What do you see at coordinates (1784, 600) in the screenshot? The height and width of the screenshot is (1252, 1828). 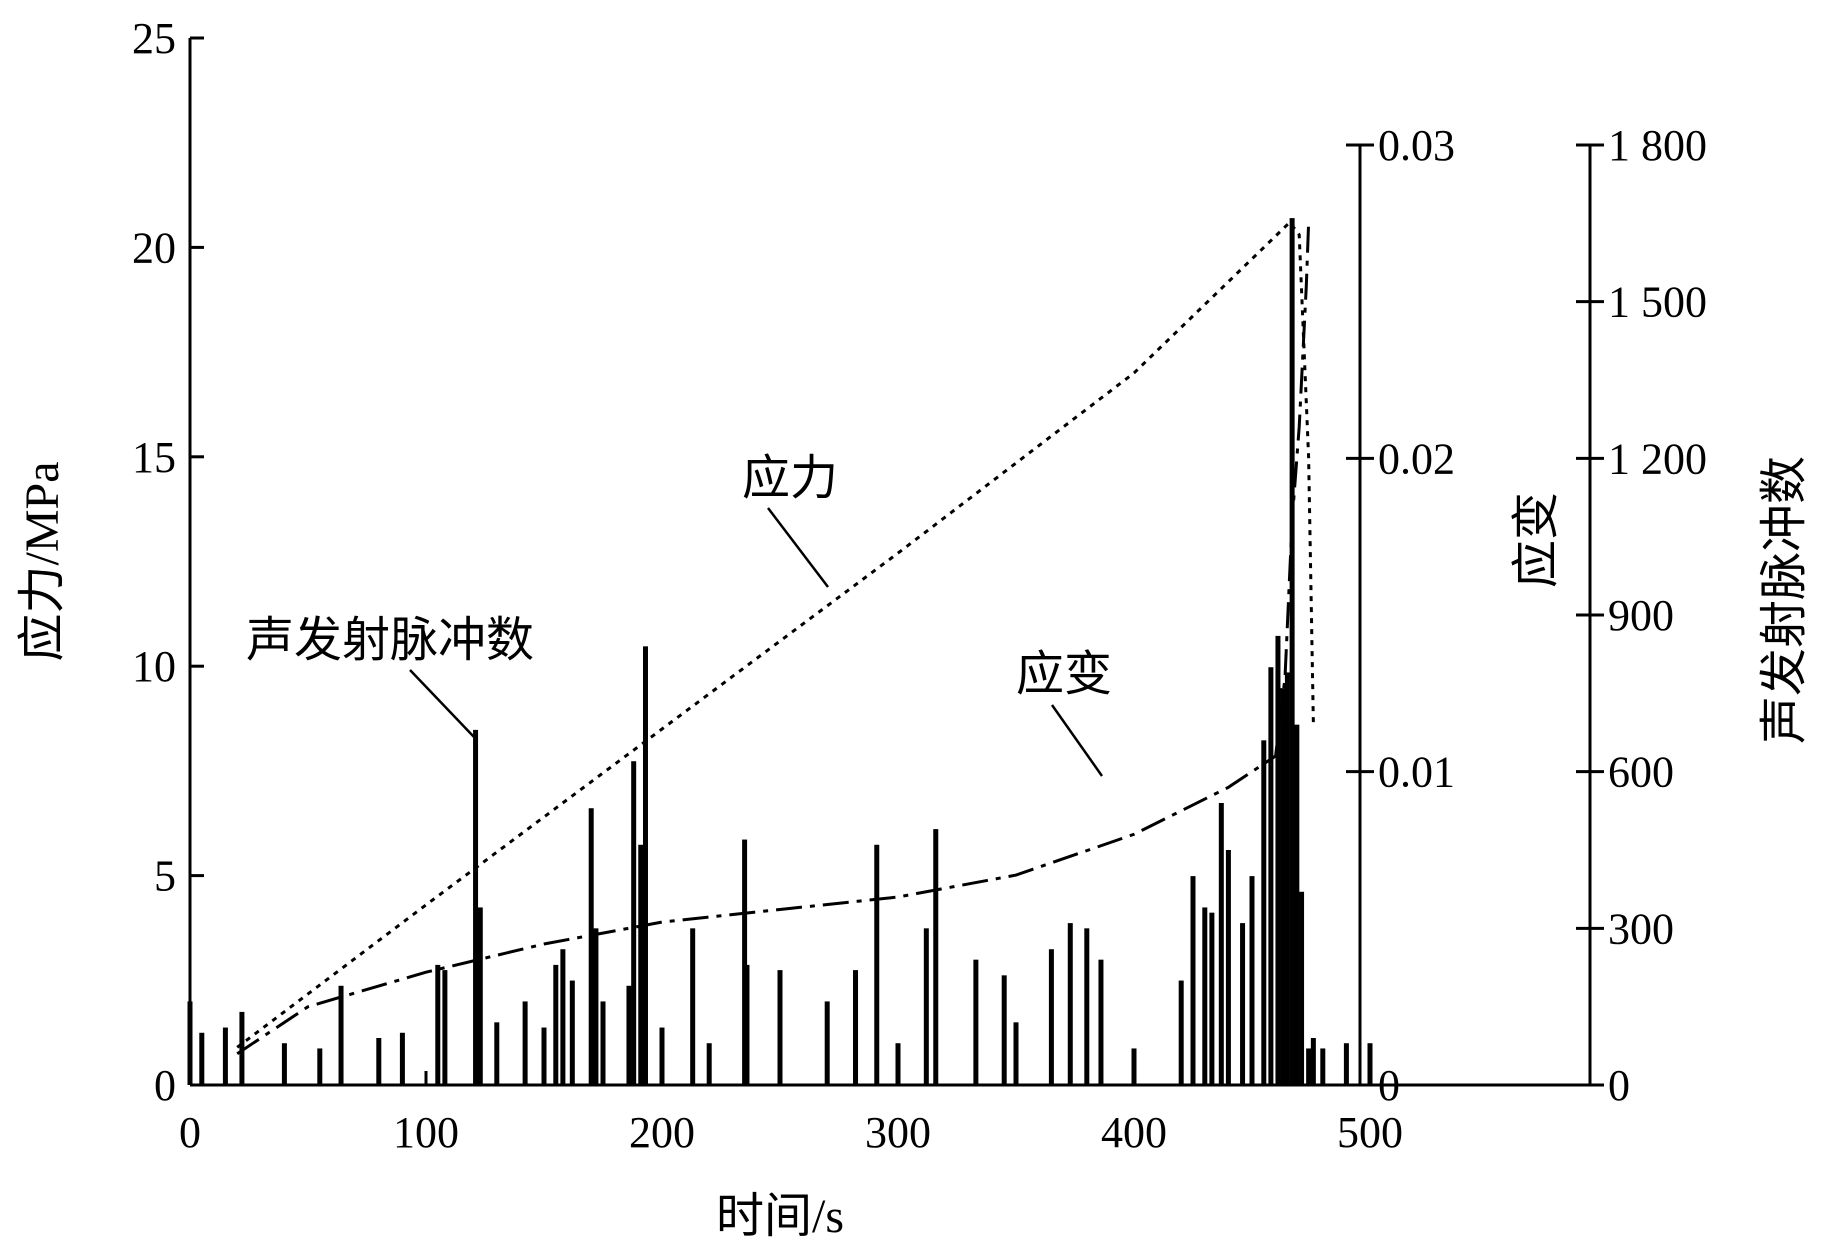 I see `ae-axis-title: 声发射脉冲数` at bounding box center [1784, 600].